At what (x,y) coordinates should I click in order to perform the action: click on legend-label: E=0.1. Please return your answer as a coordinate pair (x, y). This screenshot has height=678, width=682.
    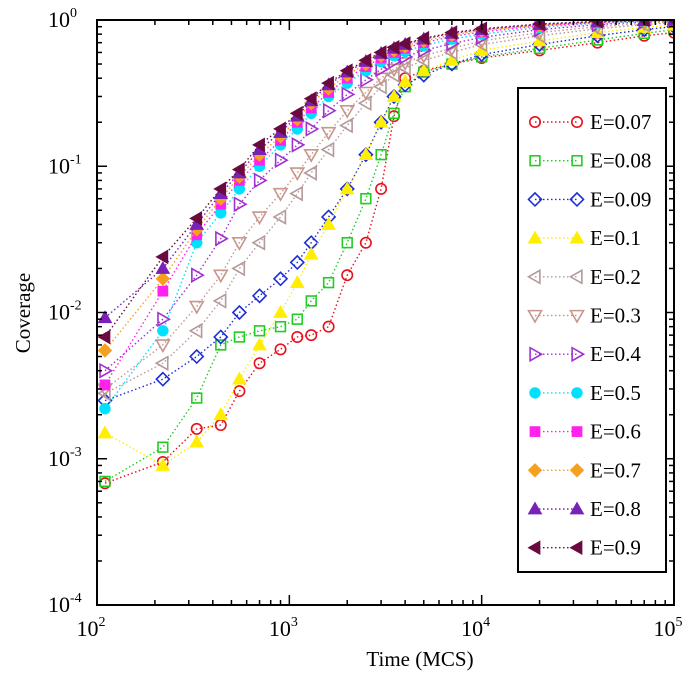
    Looking at the image, I should click on (615, 238).